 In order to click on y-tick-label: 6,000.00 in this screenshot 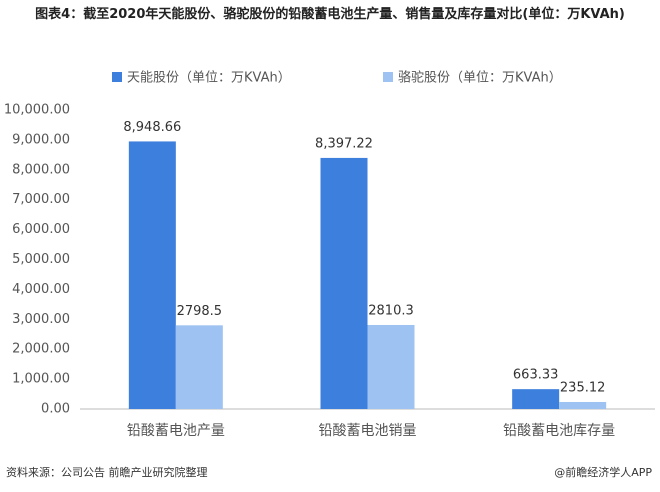, I will do `click(41, 229)`.